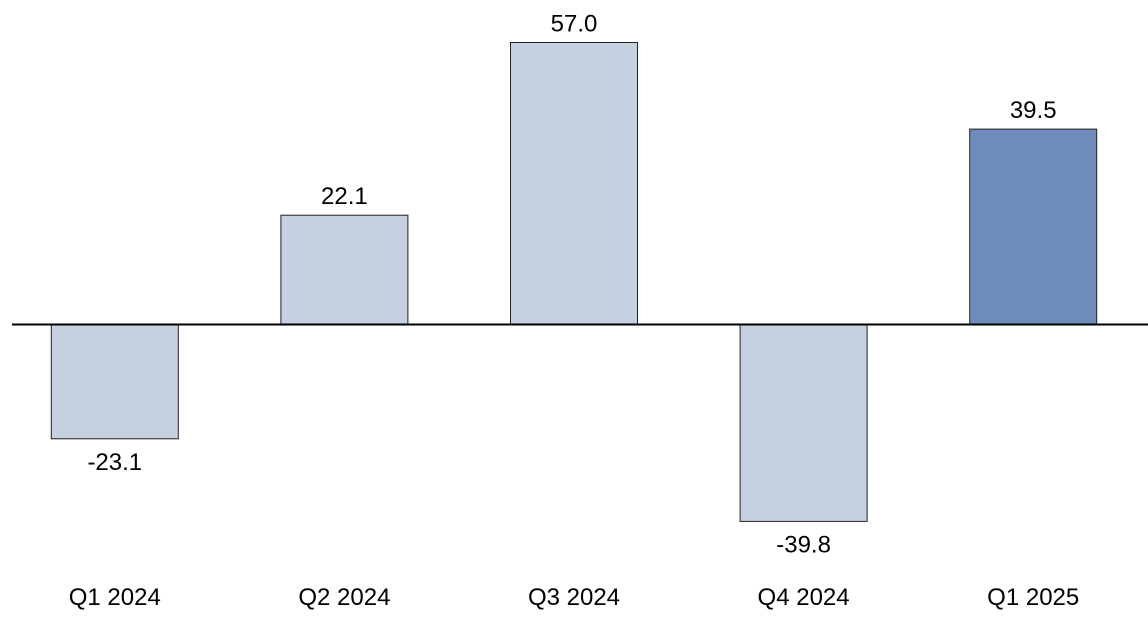 This screenshot has width=1148, height=619. I want to click on x-tick-label: Q1 2025, so click(1033, 597).